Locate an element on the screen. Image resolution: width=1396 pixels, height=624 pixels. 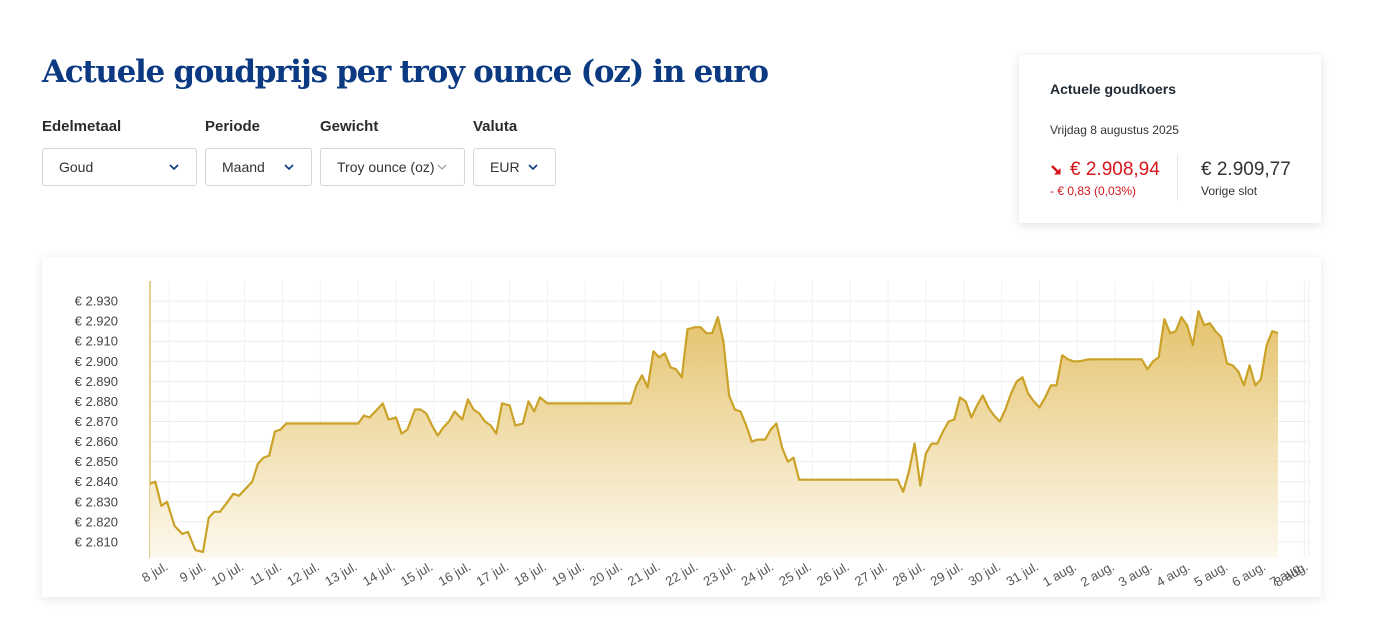
filter-label-periode: Periode is located at coordinates (233, 126).